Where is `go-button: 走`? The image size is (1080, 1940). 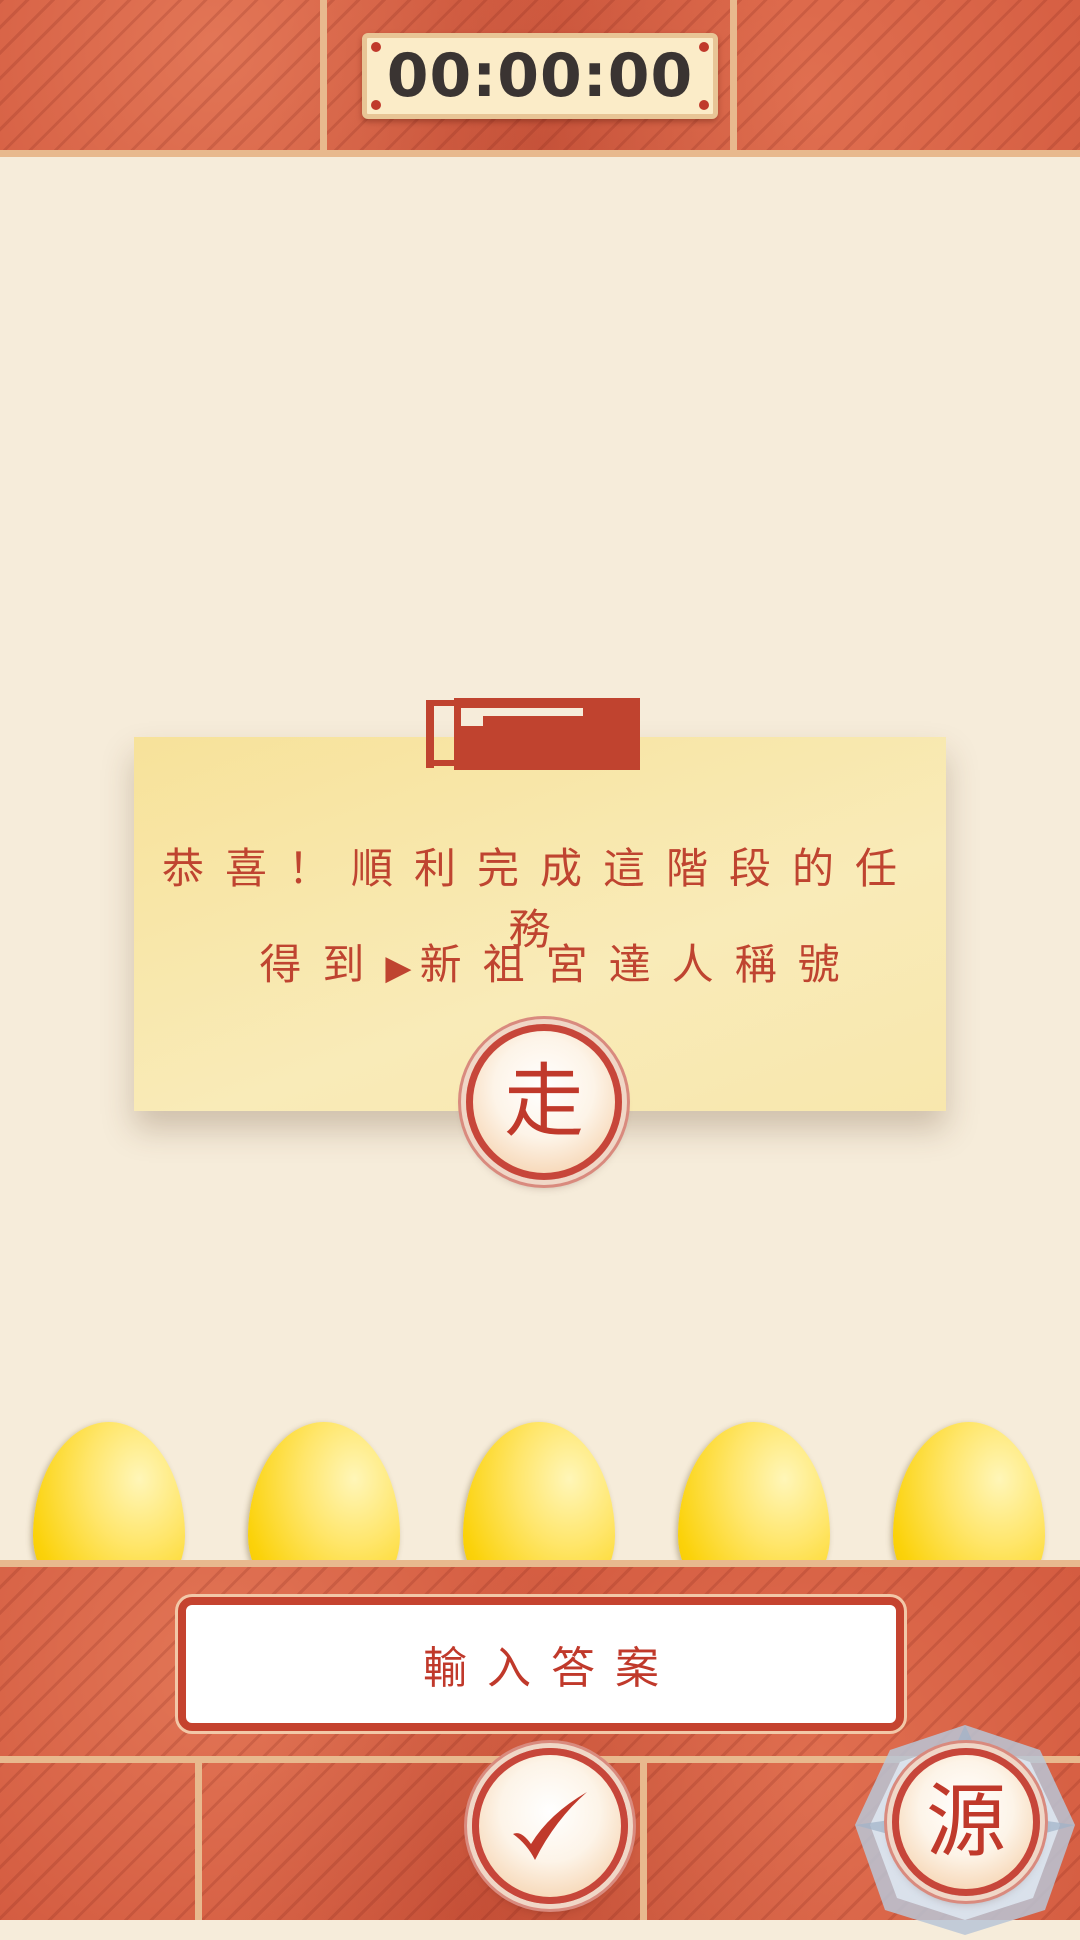
go-button: 走 is located at coordinates (544, 1102).